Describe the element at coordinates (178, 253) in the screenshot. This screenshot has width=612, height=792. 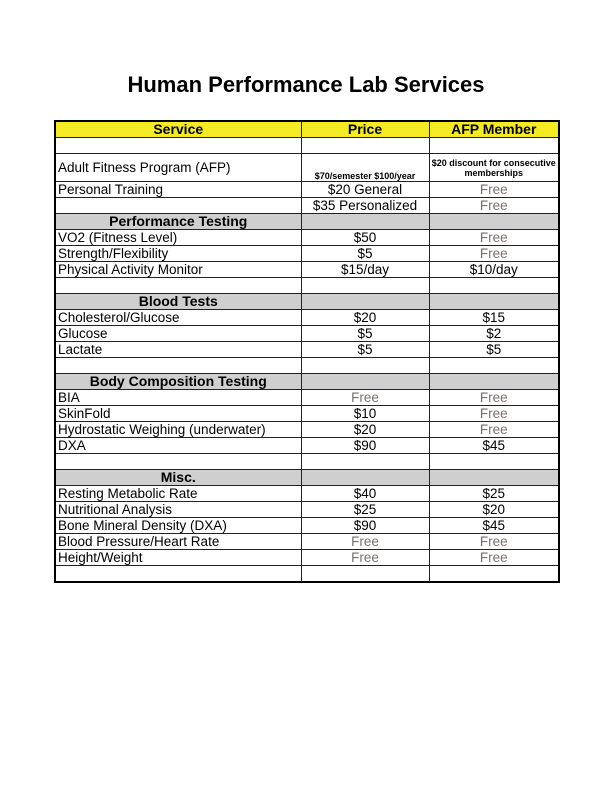
I see `service-cell: Strength/Flexibility` at that location.